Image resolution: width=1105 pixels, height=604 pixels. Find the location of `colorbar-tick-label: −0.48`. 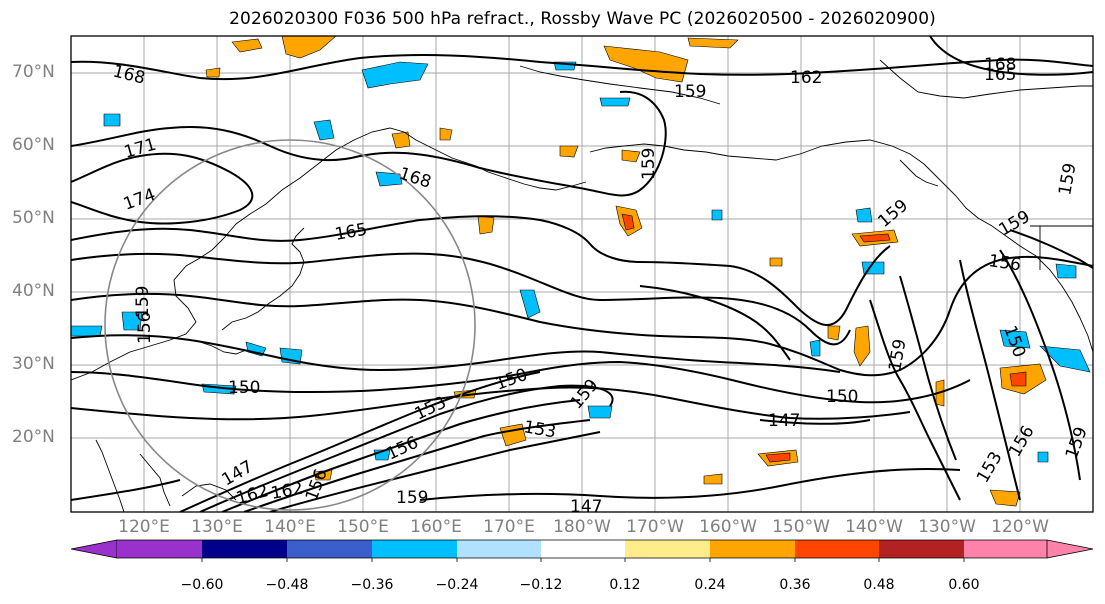

colorbar-tick-label: −0.48 is located at coordinates (287, 585).